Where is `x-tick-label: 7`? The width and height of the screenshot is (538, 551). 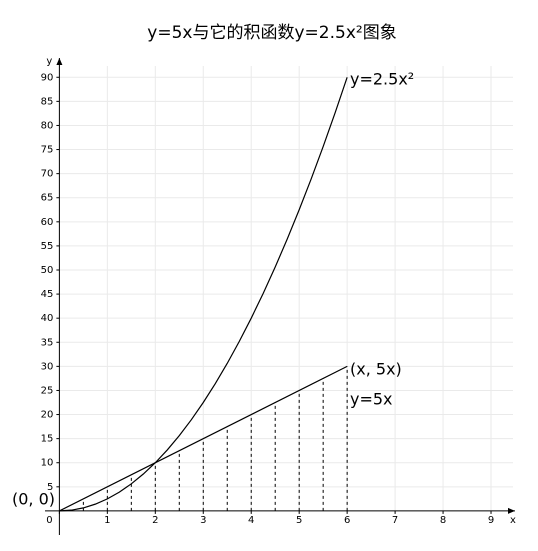
x-tick-label: 7 is located at coordinates (395, 520).